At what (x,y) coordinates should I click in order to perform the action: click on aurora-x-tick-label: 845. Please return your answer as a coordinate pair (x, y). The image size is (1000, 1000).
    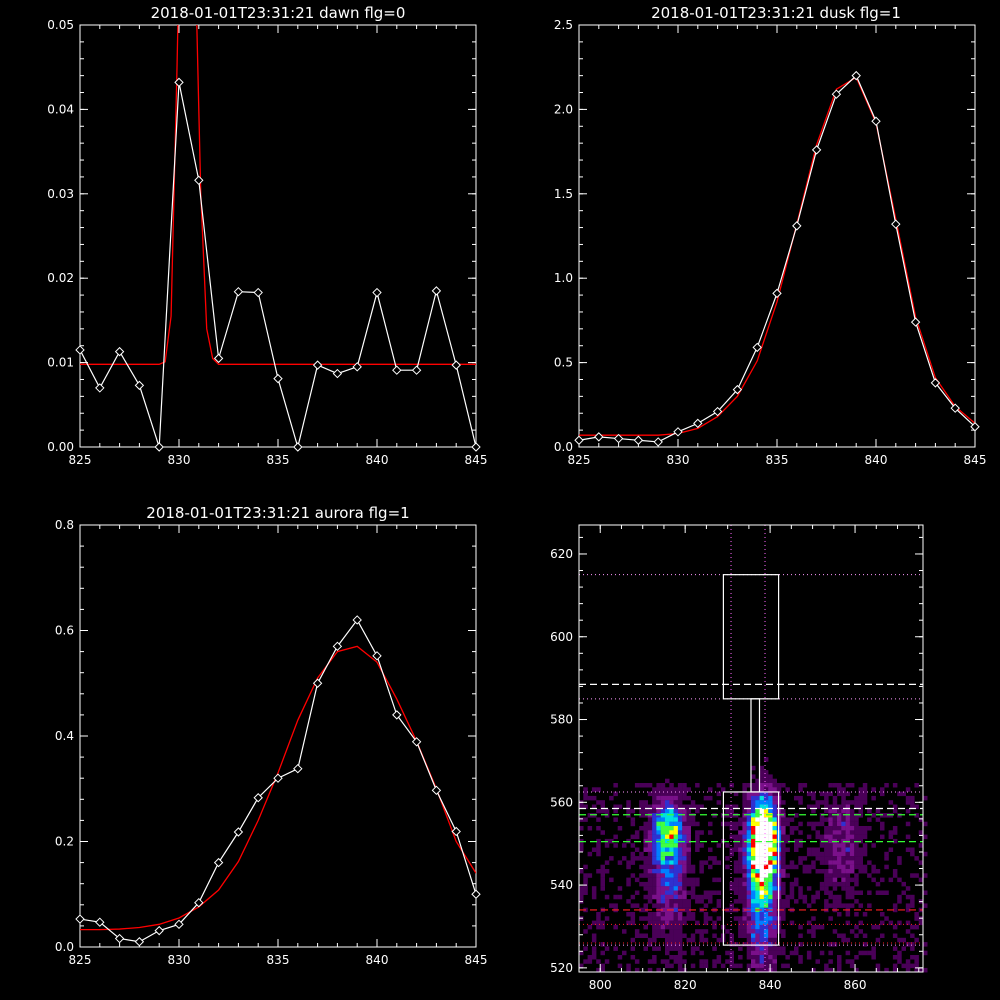
    Looking at the image, I should click on (476, 960).